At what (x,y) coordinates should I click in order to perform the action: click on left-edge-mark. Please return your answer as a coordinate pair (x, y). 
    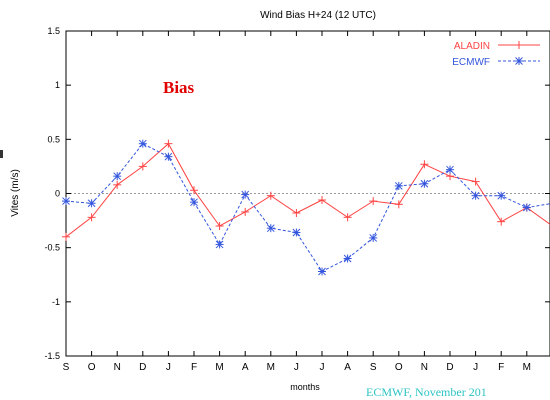
    Looking at the image, I should click on (1, 154).